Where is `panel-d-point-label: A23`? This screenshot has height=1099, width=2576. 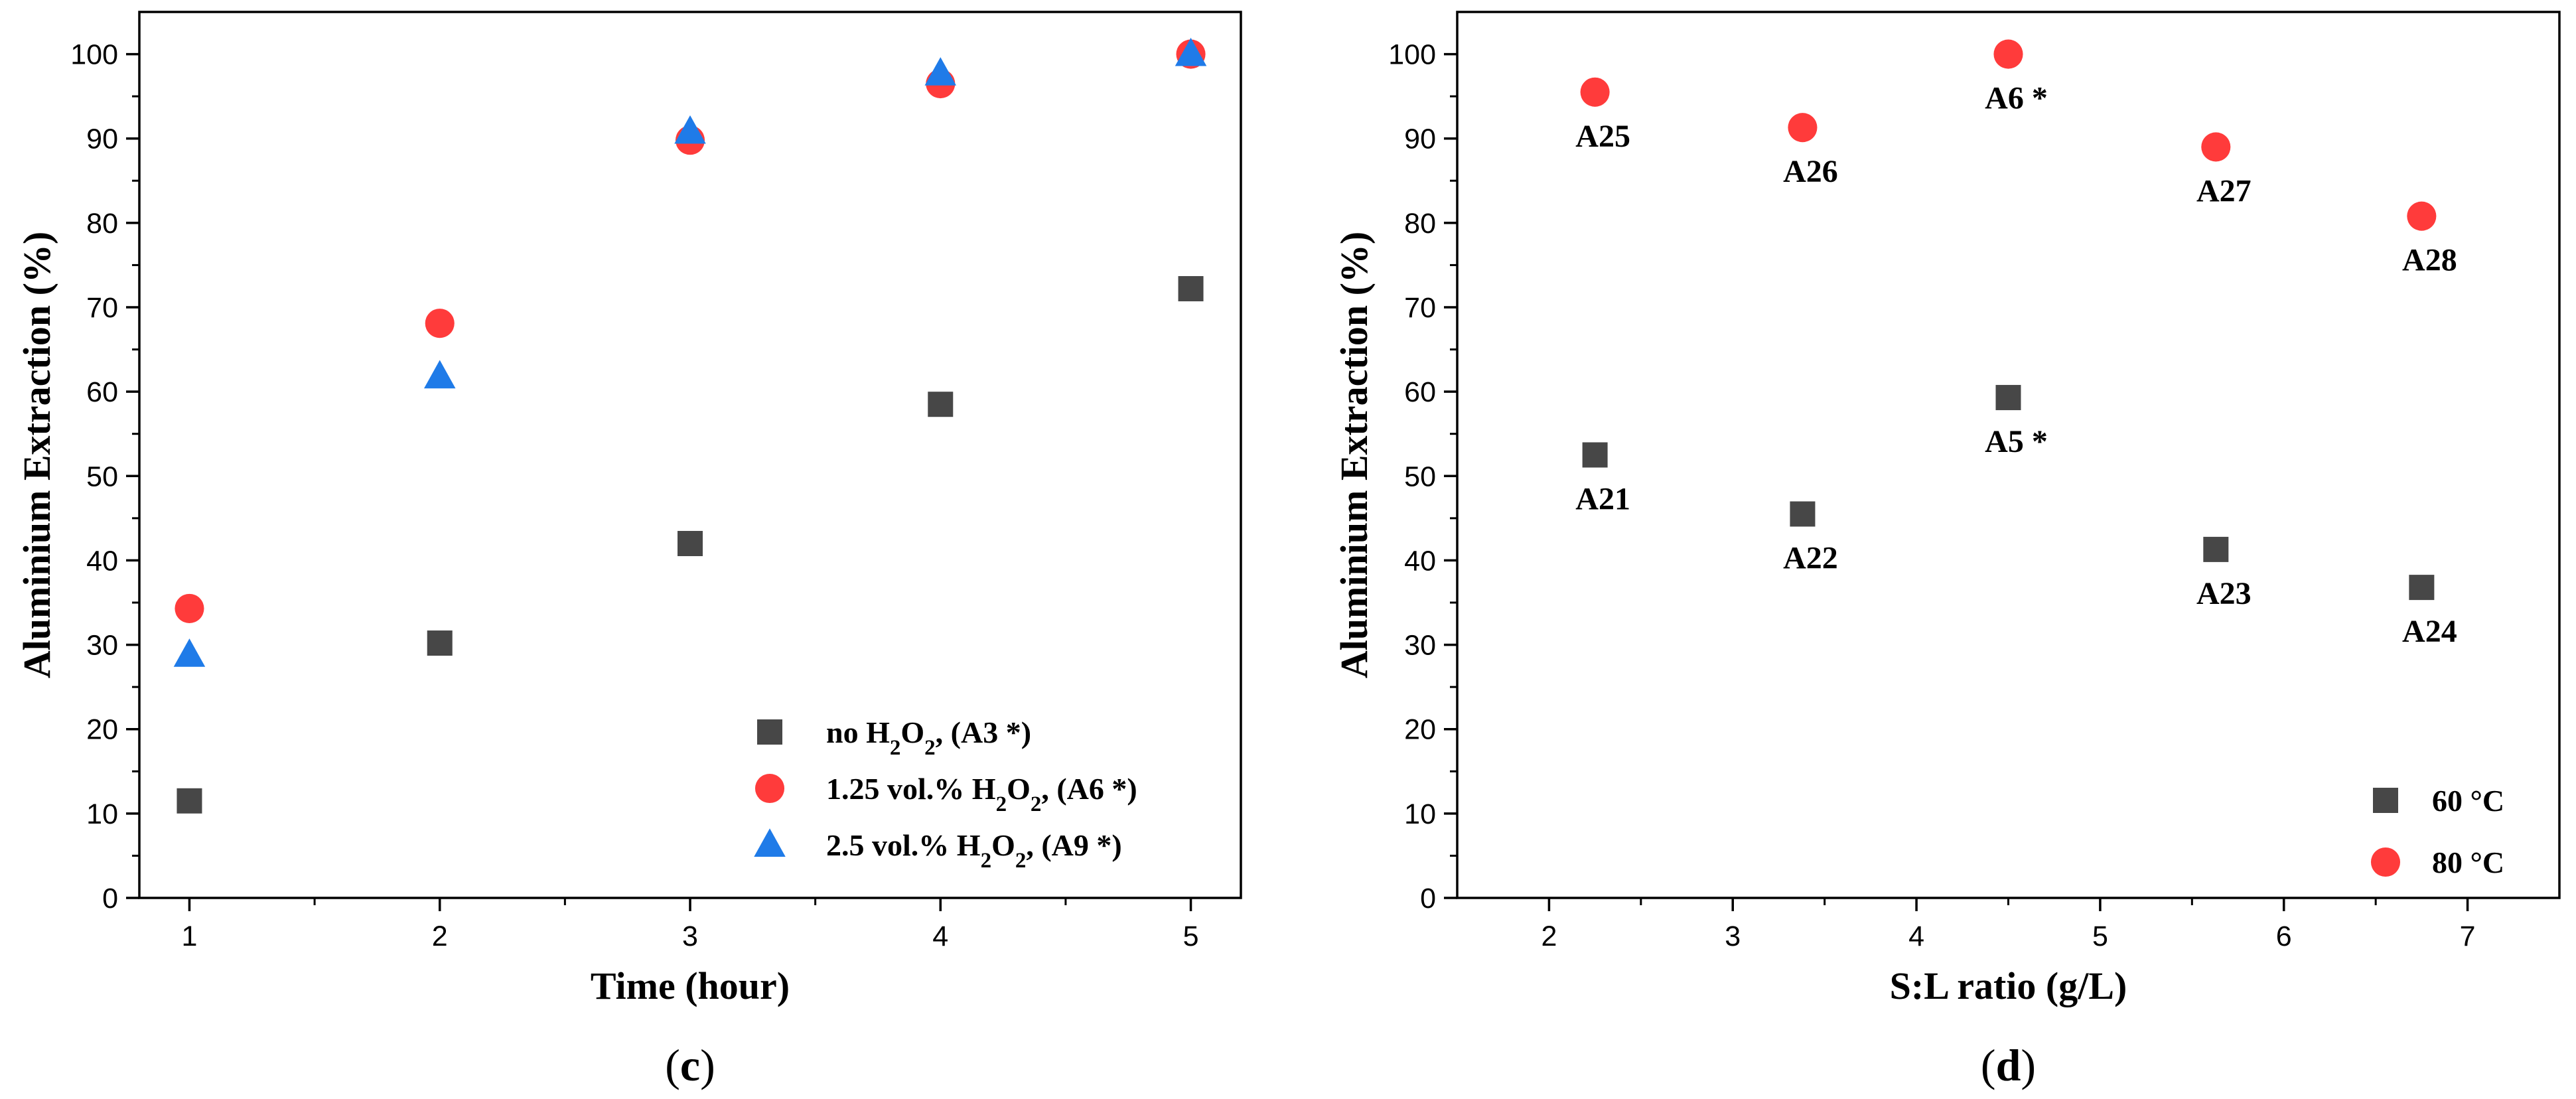
panel-d-point-label: A23 is located at coordinates (2224, 593).